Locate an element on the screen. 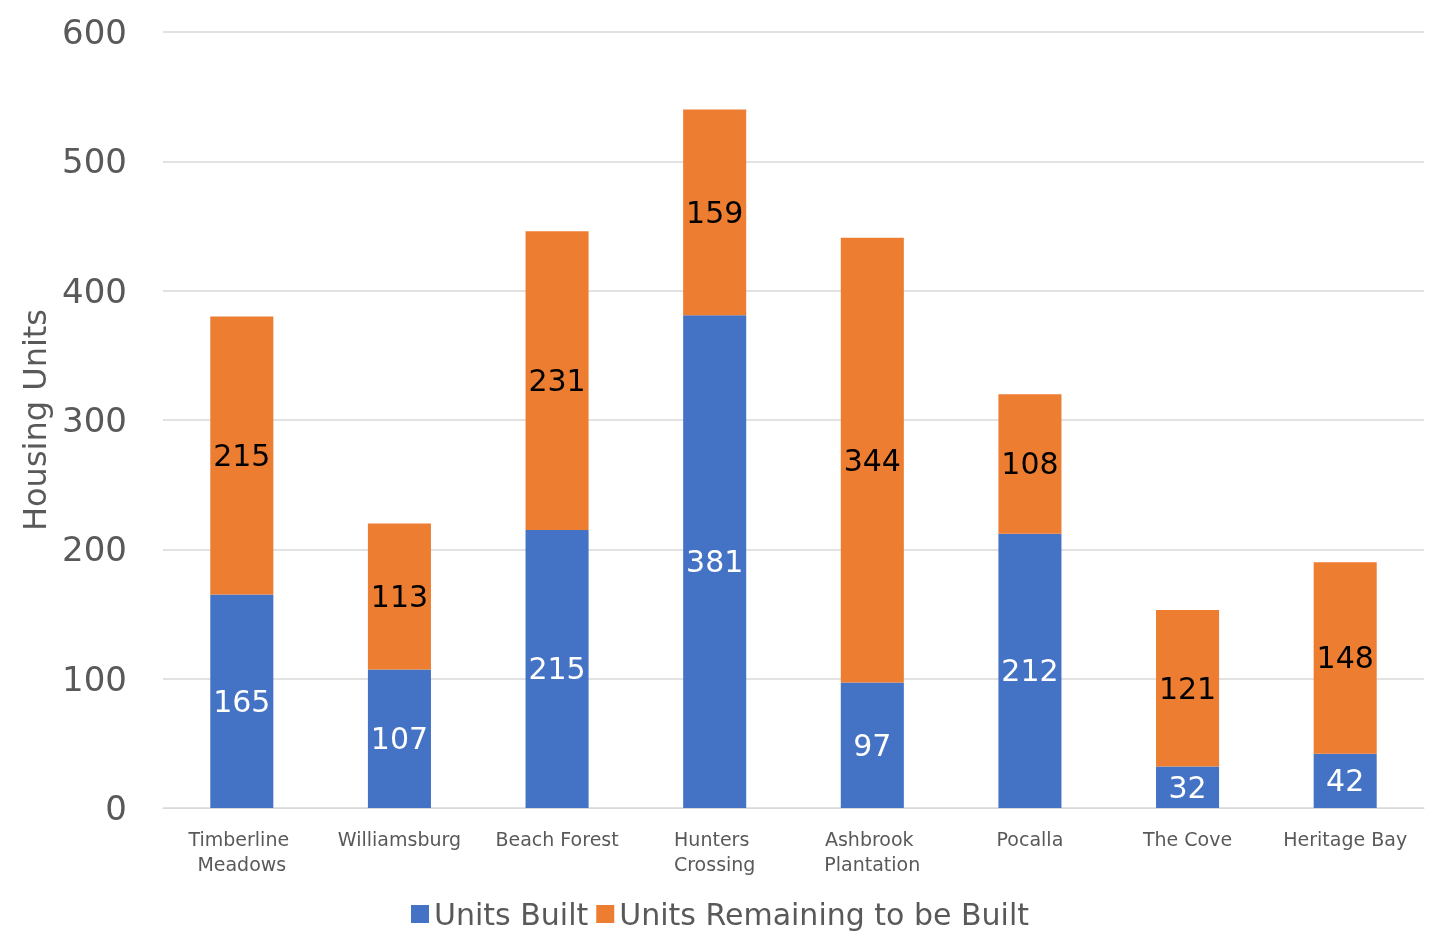 This screenshot has width=1440, height=942. x-tick-label: Beach Forest is located at coordinates (557, 838).